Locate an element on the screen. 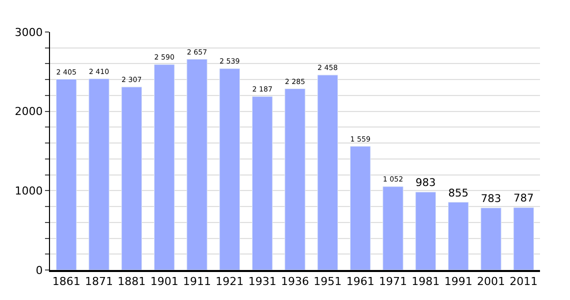 The image size is (570, 300). x-tick-label: 2011 is located at coordinates (524, 281).